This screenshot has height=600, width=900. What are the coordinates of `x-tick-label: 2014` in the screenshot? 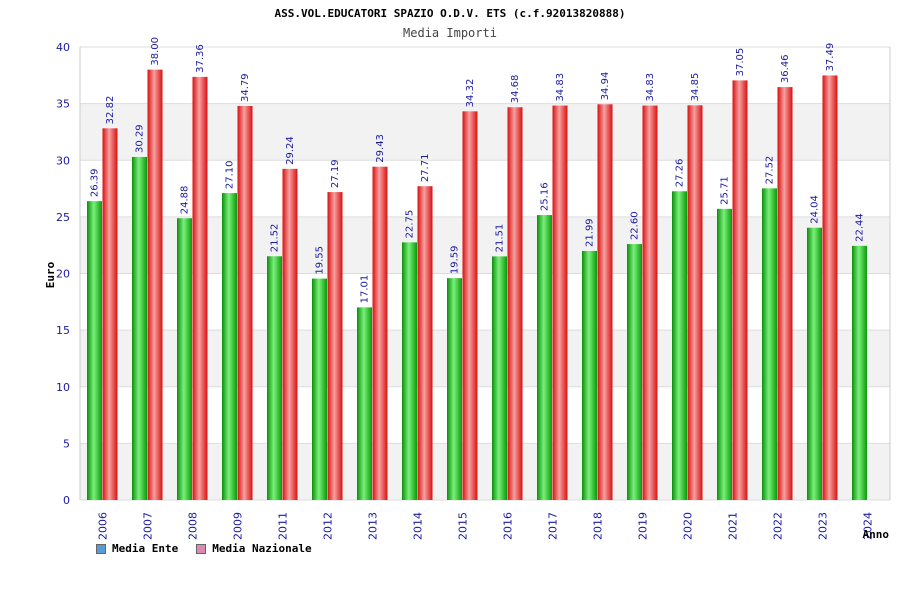 It's located at (417, 526).